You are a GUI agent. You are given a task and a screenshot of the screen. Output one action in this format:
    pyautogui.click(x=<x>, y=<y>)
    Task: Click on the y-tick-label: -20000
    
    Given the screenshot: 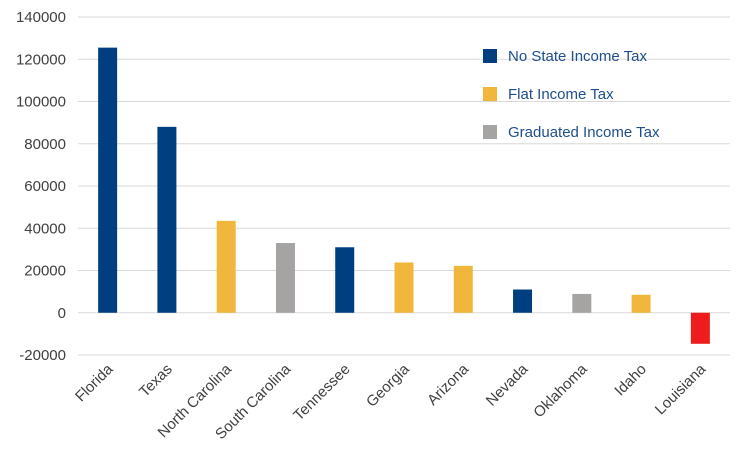 What is the action you would take?
    pyautogui.click(x=42, y=355)
    